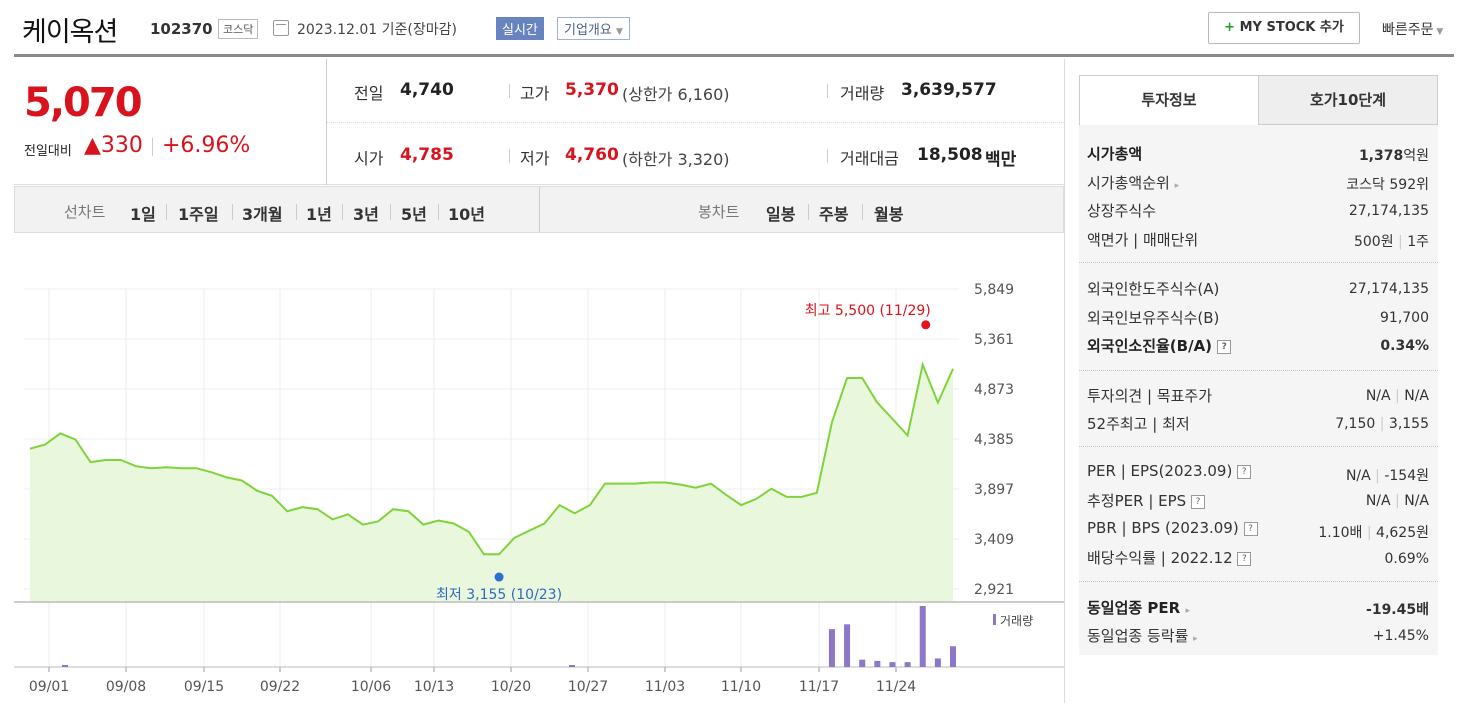 This screenshot has width=1466, height=707. Describe the element at coordinates (1138, 636) in the screenshot. I see `sector-change-label: 동일업종 등락률` at that location.